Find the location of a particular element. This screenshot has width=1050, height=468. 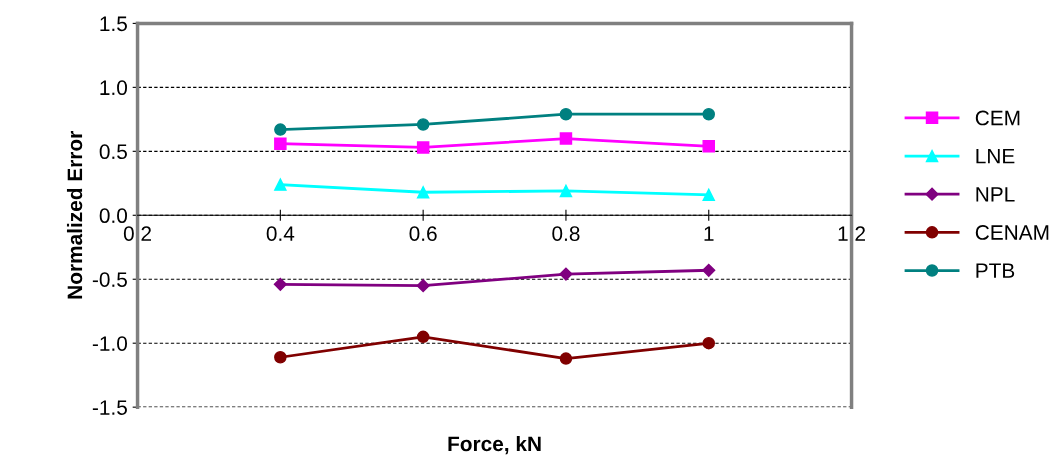

y-tick-label: 0.5 is located at coordinates (113, 152).